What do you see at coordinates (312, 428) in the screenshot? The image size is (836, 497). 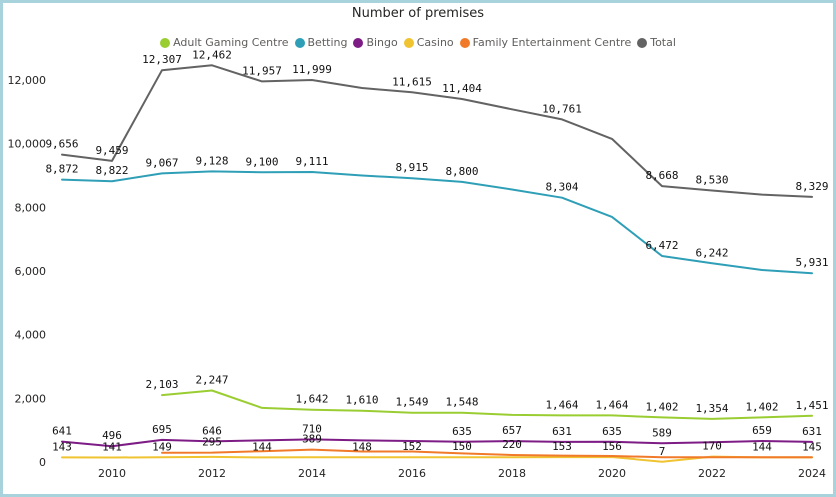 I see `data-label-bingo: 710` at bounding box center [312, 428].